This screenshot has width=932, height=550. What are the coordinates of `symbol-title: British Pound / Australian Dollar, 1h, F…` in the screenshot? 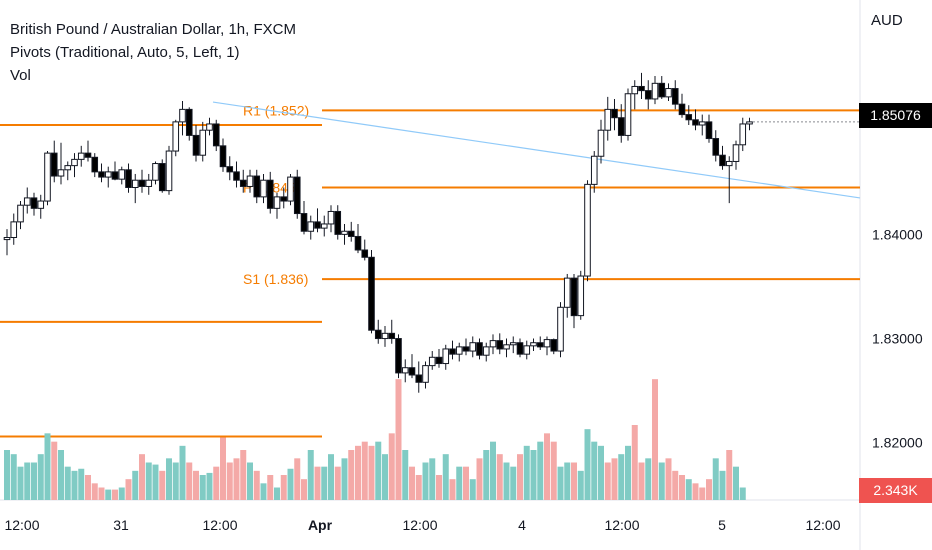 It's located at (153, 29).